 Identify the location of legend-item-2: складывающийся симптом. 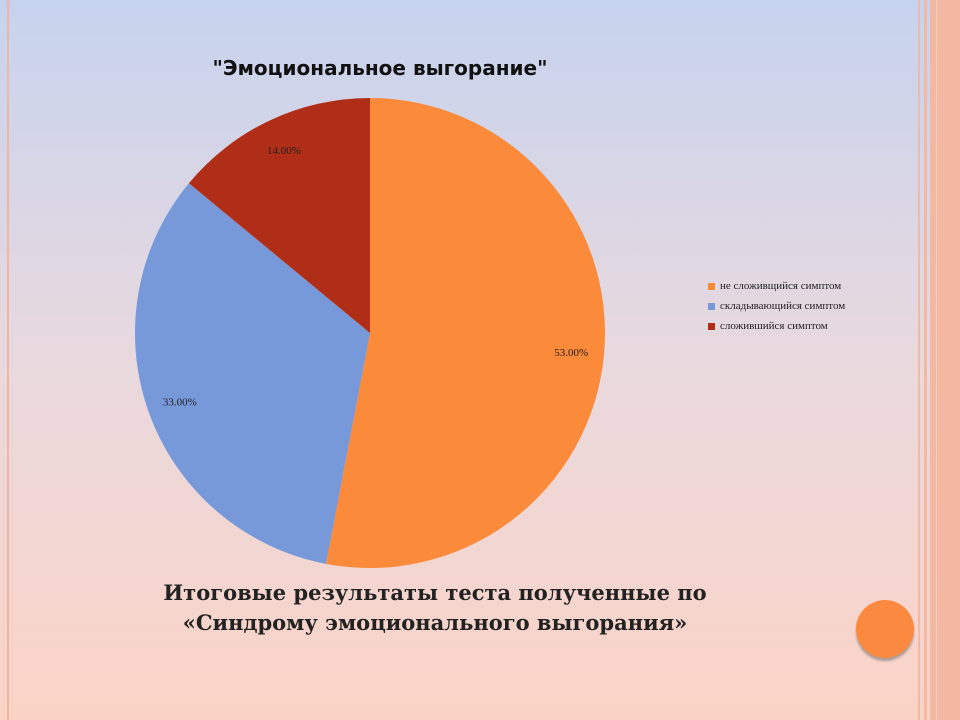
(776, 306).